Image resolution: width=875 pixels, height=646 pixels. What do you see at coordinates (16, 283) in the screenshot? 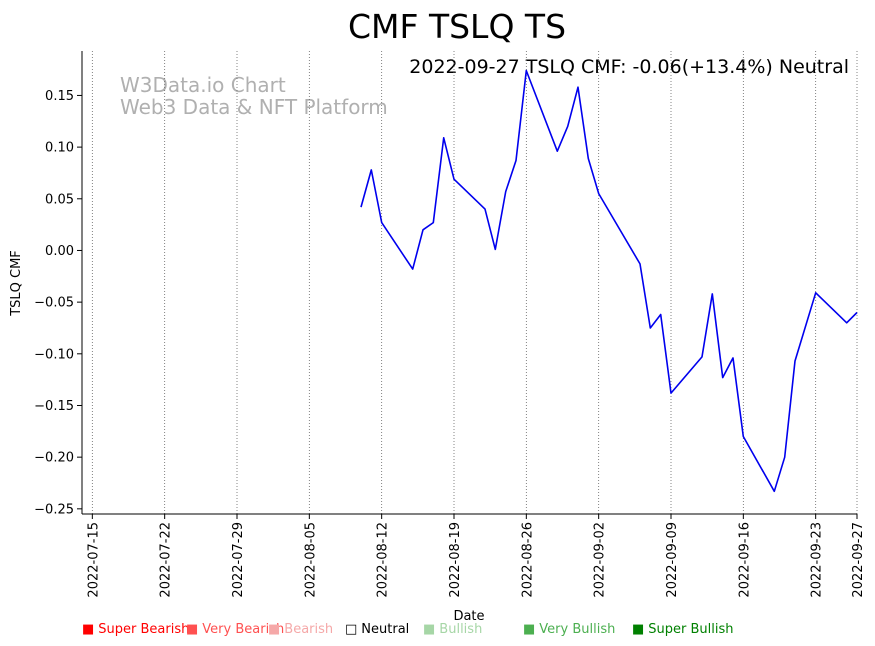
I see `y-axis-label: TSLQ CMF` at bounding box center [16, 283].